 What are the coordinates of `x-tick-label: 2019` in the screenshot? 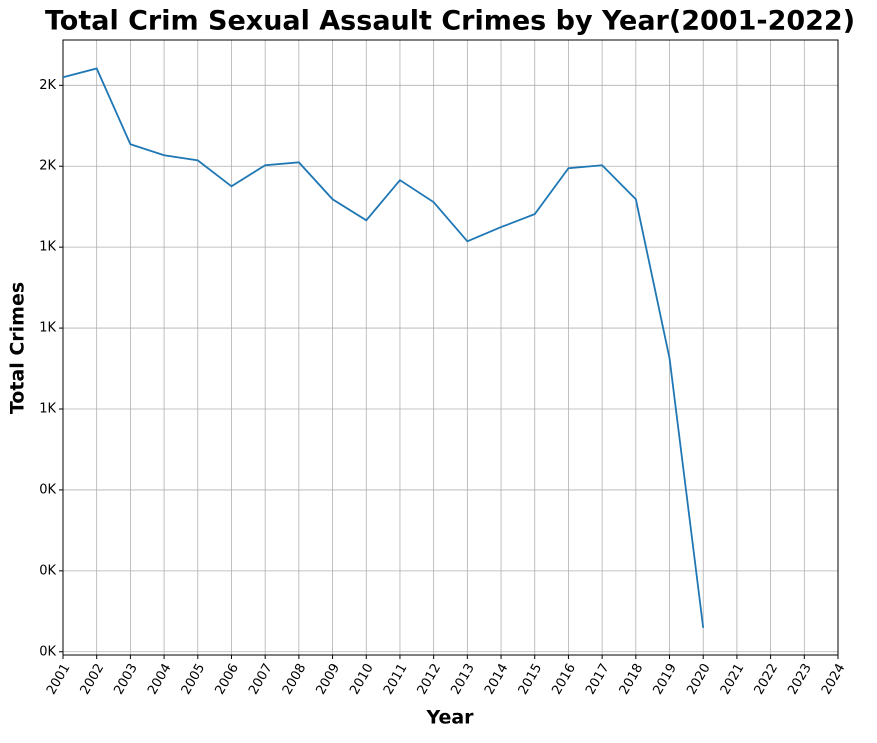 It's located at (665, 679).